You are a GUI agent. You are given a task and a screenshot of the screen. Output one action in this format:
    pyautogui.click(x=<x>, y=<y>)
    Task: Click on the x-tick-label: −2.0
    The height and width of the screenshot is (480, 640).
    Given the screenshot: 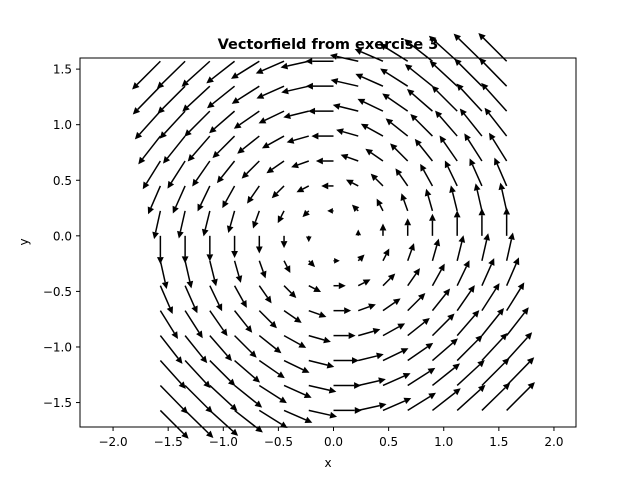 What is the action you would take?
    pyautogui.click(x=112, y=442)
    